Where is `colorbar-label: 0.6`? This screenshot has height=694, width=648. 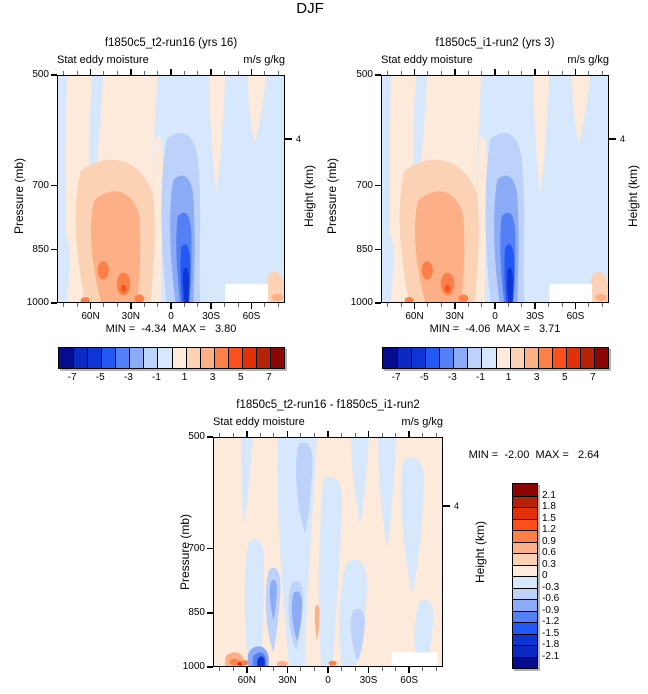 colorbar-label: 0.6 is located at coordinates (549, 552).